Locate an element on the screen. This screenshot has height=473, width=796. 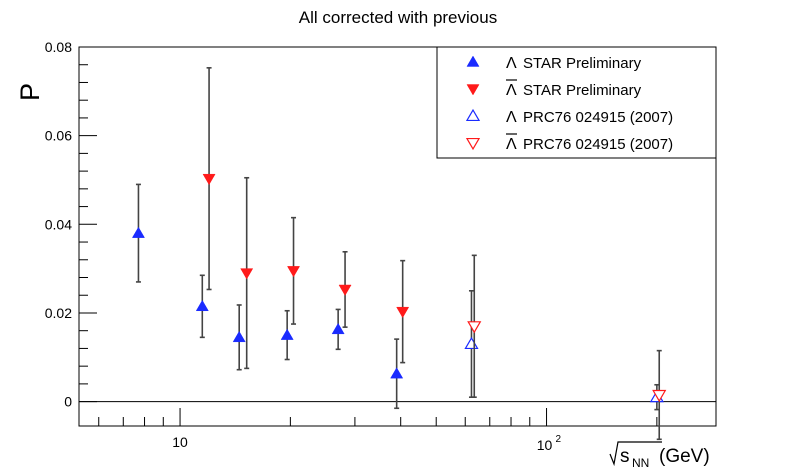
x-label-variable: s is located at coordinates (625, 456).